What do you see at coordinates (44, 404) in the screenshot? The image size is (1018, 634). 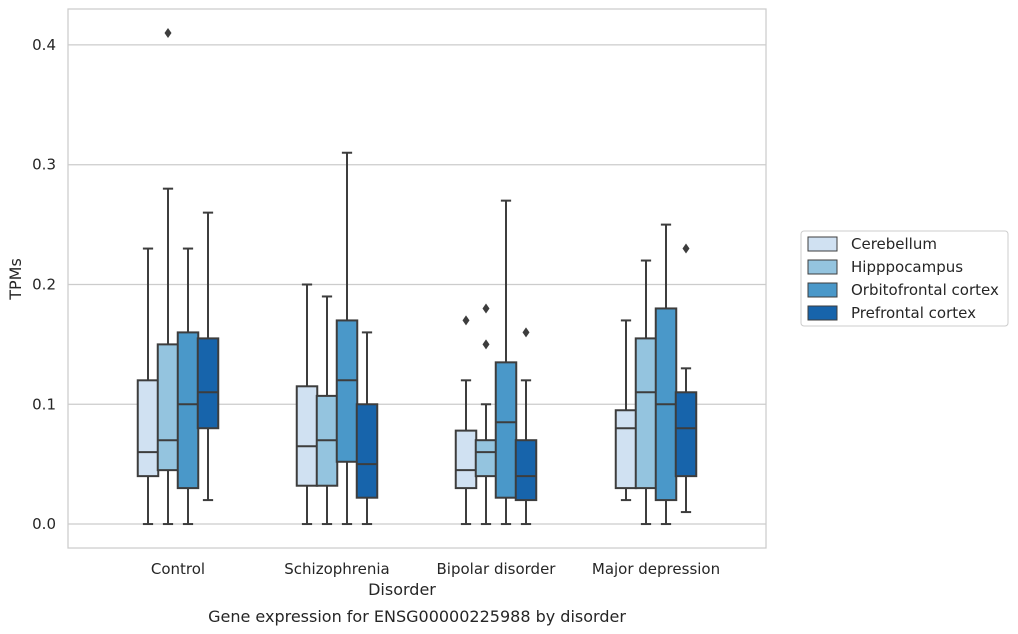 I see `y-tick-label: 0.1` at bounding box center [44, 404].